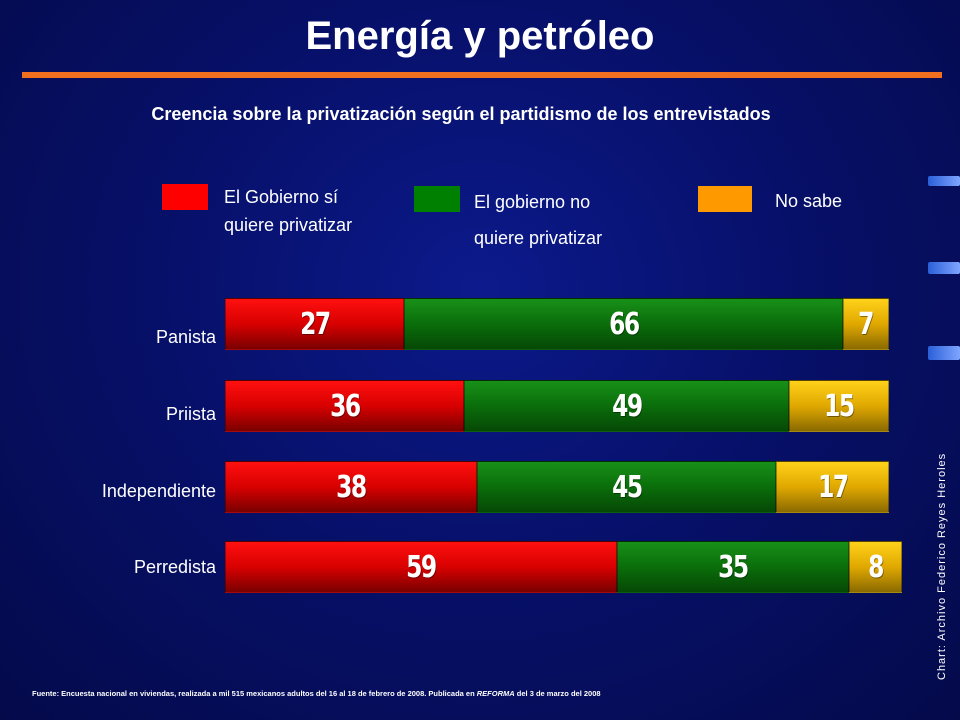  I want to click on data-label: 7, so click(866, 324).